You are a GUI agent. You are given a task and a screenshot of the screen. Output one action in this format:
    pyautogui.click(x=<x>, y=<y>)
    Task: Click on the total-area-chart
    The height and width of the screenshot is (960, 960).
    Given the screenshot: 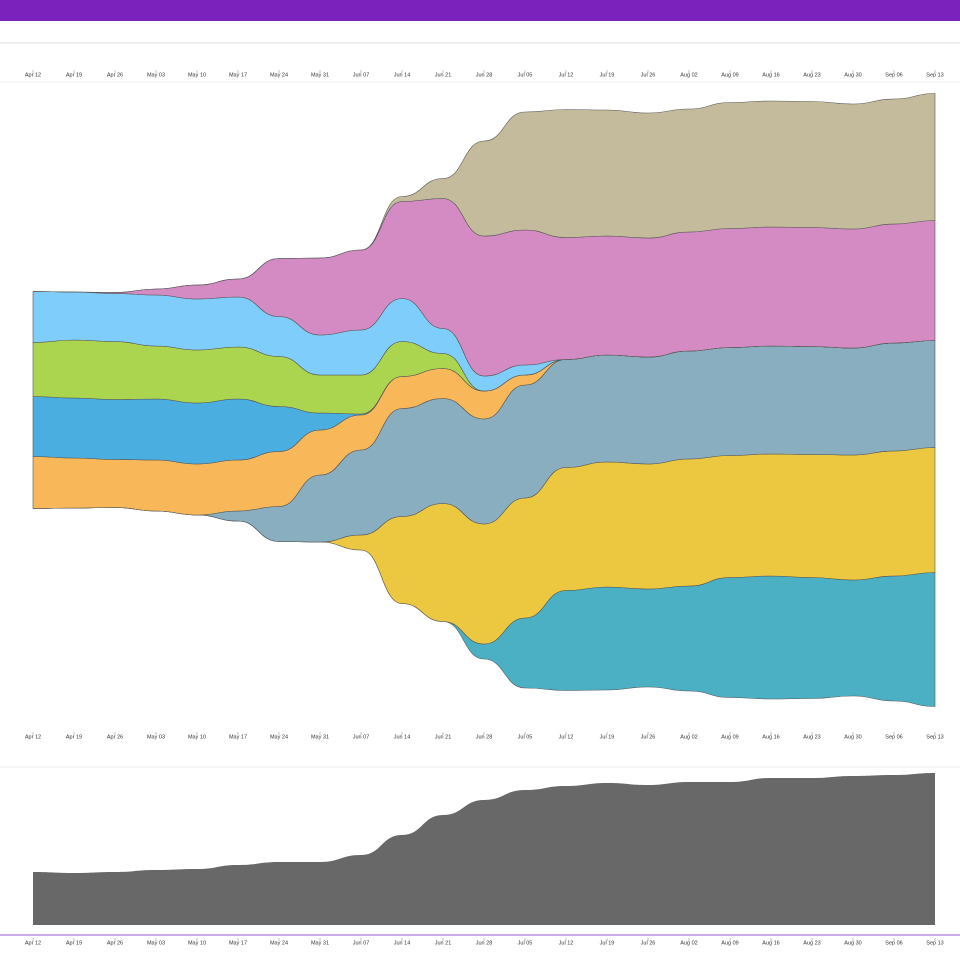 What is the action you would take?
    pyautogui.click(x=484, y=849)
    